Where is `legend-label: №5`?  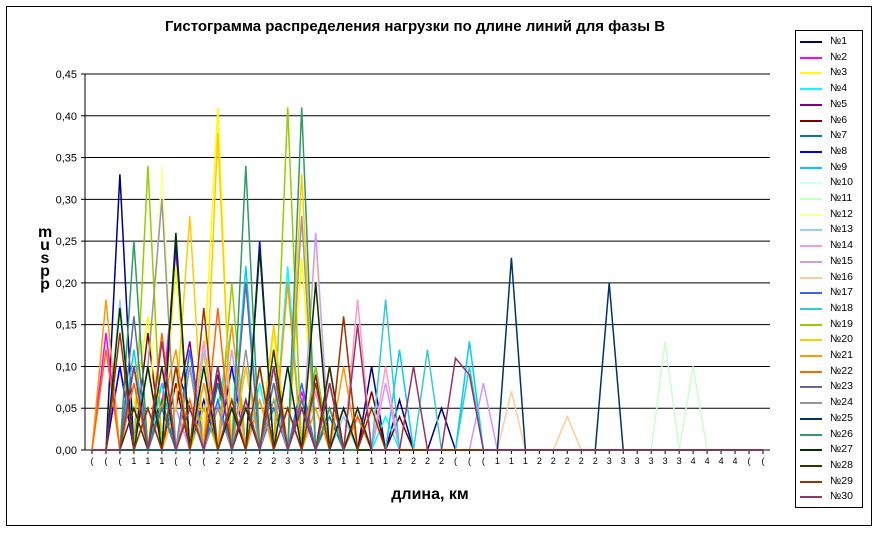 legend-label: №5 is located at coordinates (839, 103).